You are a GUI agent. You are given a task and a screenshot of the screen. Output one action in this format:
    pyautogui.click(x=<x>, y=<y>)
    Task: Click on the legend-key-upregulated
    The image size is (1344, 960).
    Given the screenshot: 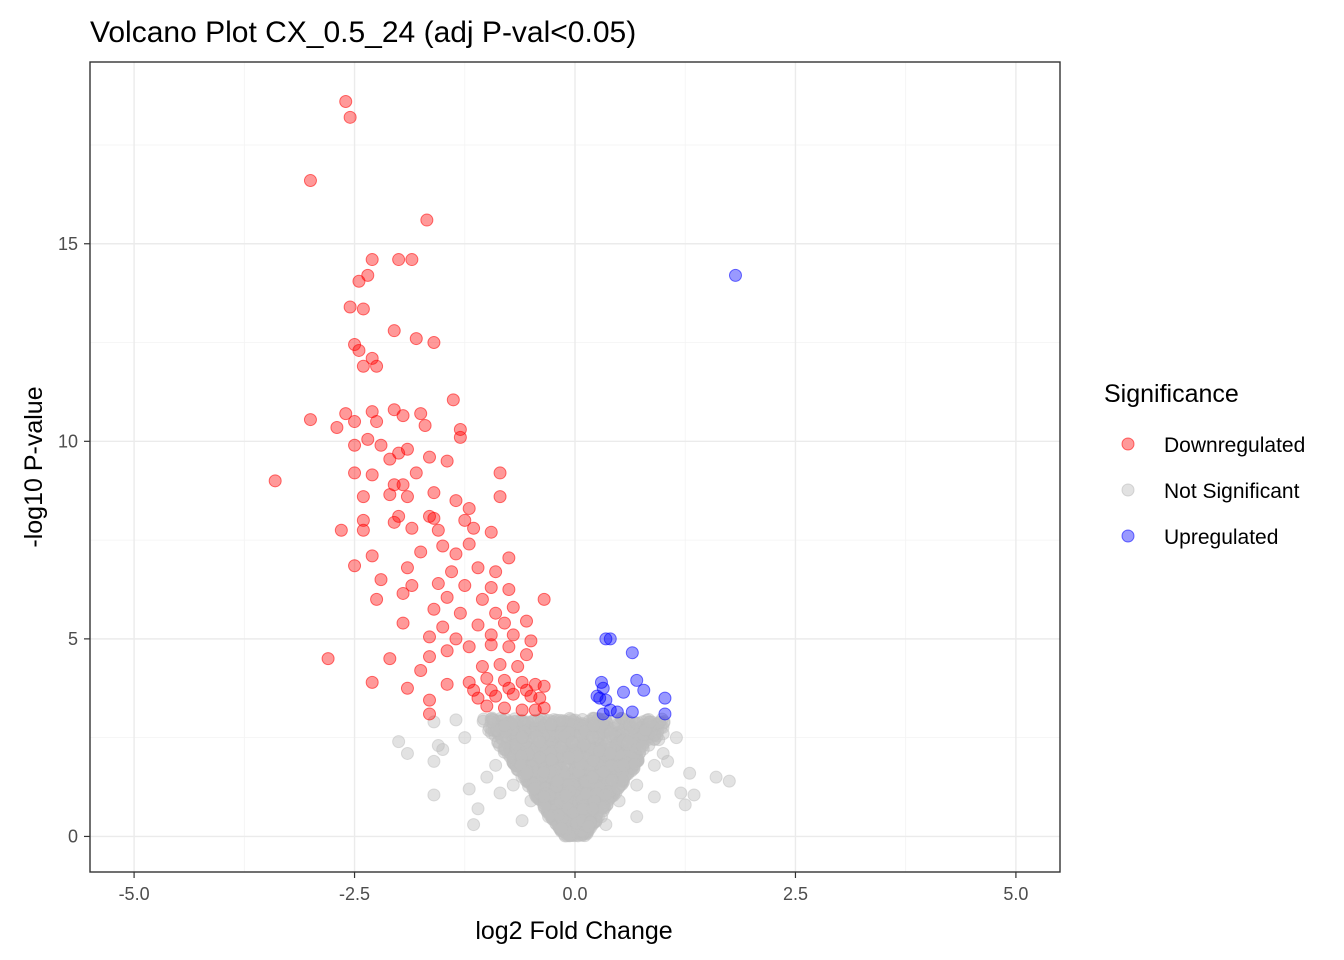 What is the action you would take?
    pyautogui.click(x=1128, y=536)
    